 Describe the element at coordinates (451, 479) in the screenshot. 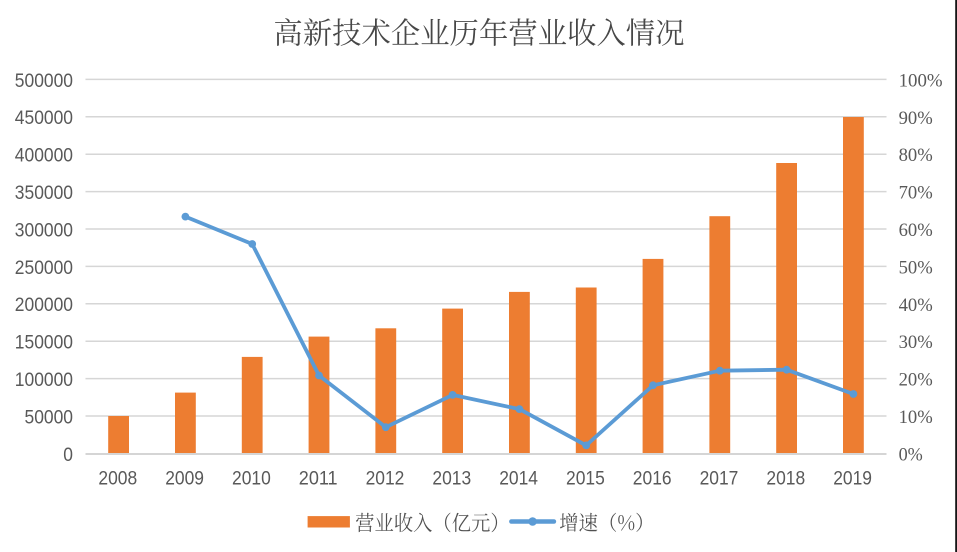

I see `svg-text: 2013` at that location.